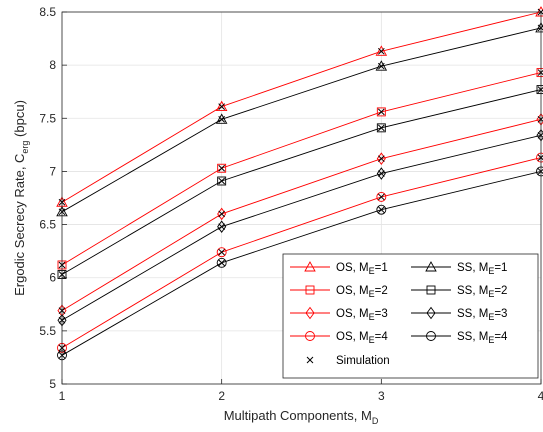 The image size is (543, 432). I want to click on legend-label: OS, ME=1, so click(362, 269).